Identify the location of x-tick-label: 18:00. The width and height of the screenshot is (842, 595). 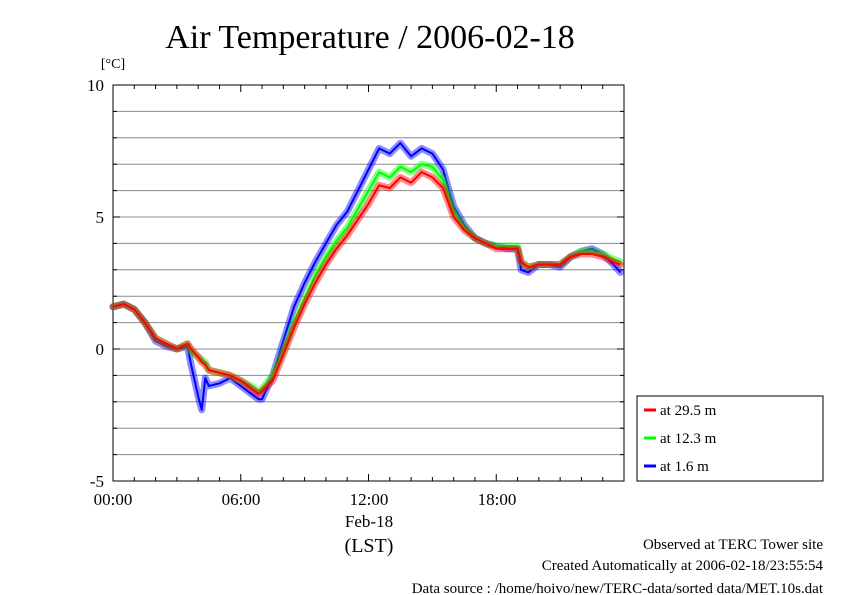
(497, 499).